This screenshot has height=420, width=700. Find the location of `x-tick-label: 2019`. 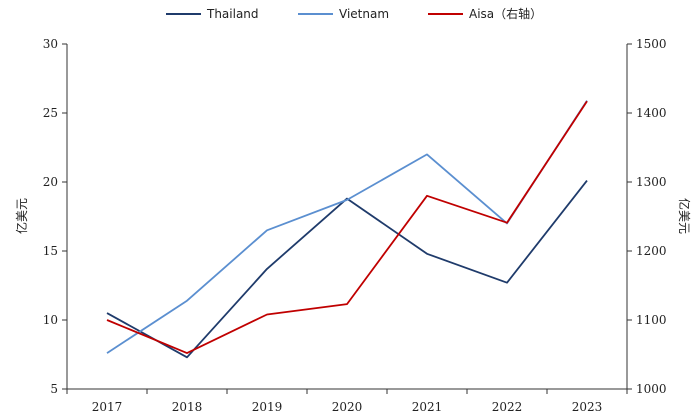

x-tick-label: 2019 is located at coordinates (267, 407).